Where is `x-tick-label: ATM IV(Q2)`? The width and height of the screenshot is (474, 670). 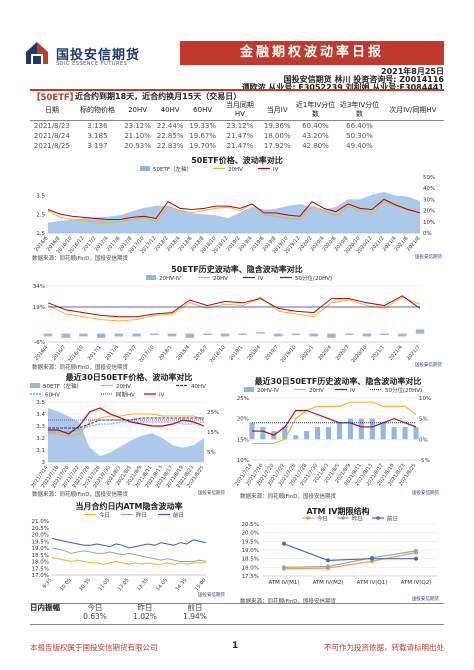 x-tick-label: ATM IV(Q2) is located at coordinates (416, 583).